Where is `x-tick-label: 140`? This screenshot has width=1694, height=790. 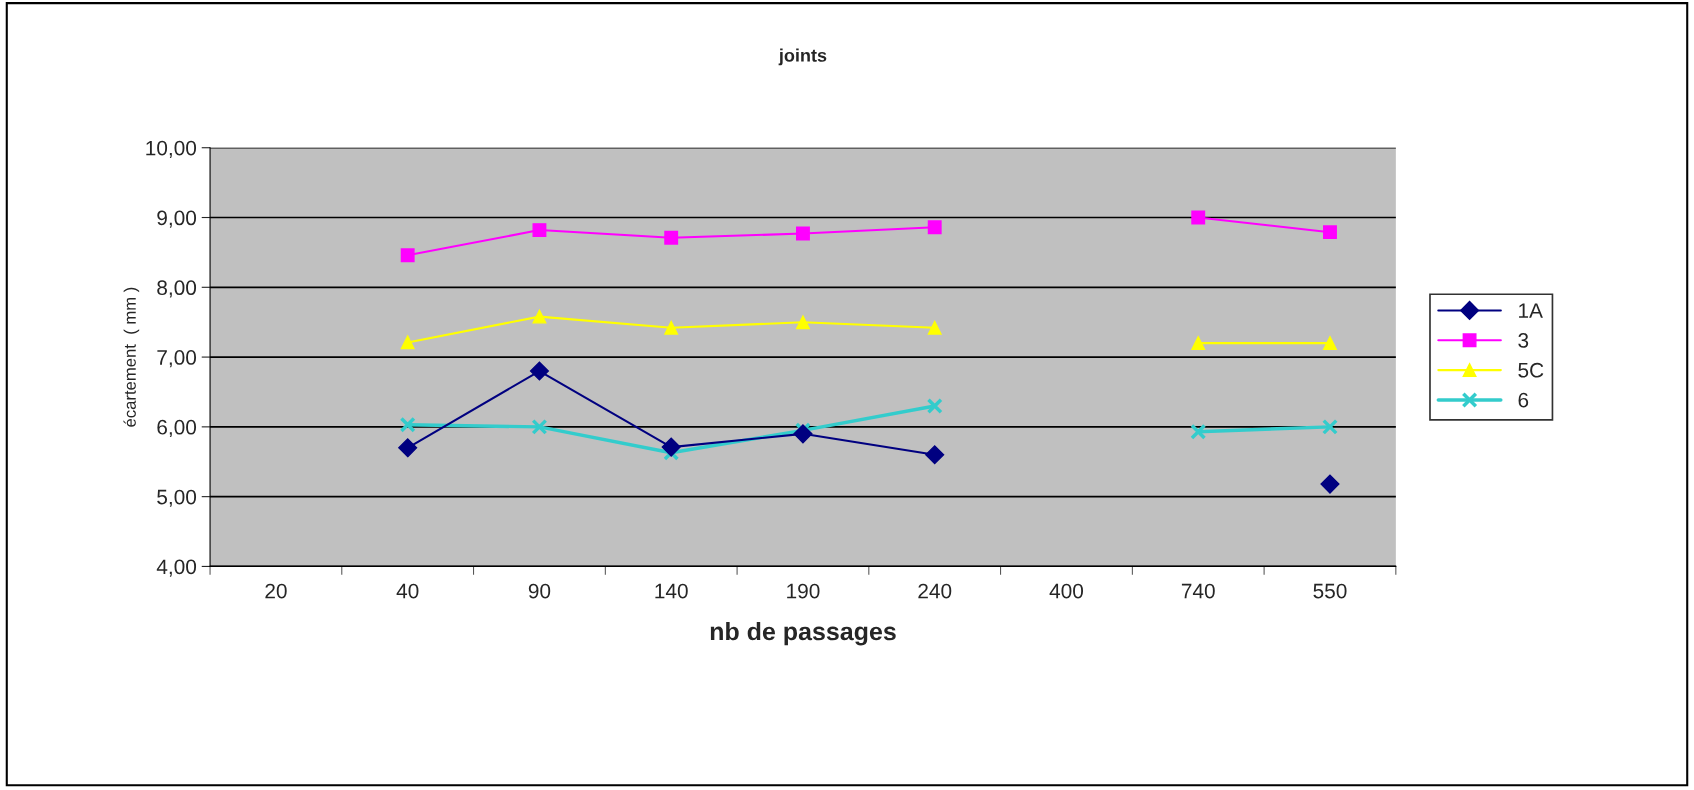 x-tick-label: 140 is located at coordinates (671, 591).